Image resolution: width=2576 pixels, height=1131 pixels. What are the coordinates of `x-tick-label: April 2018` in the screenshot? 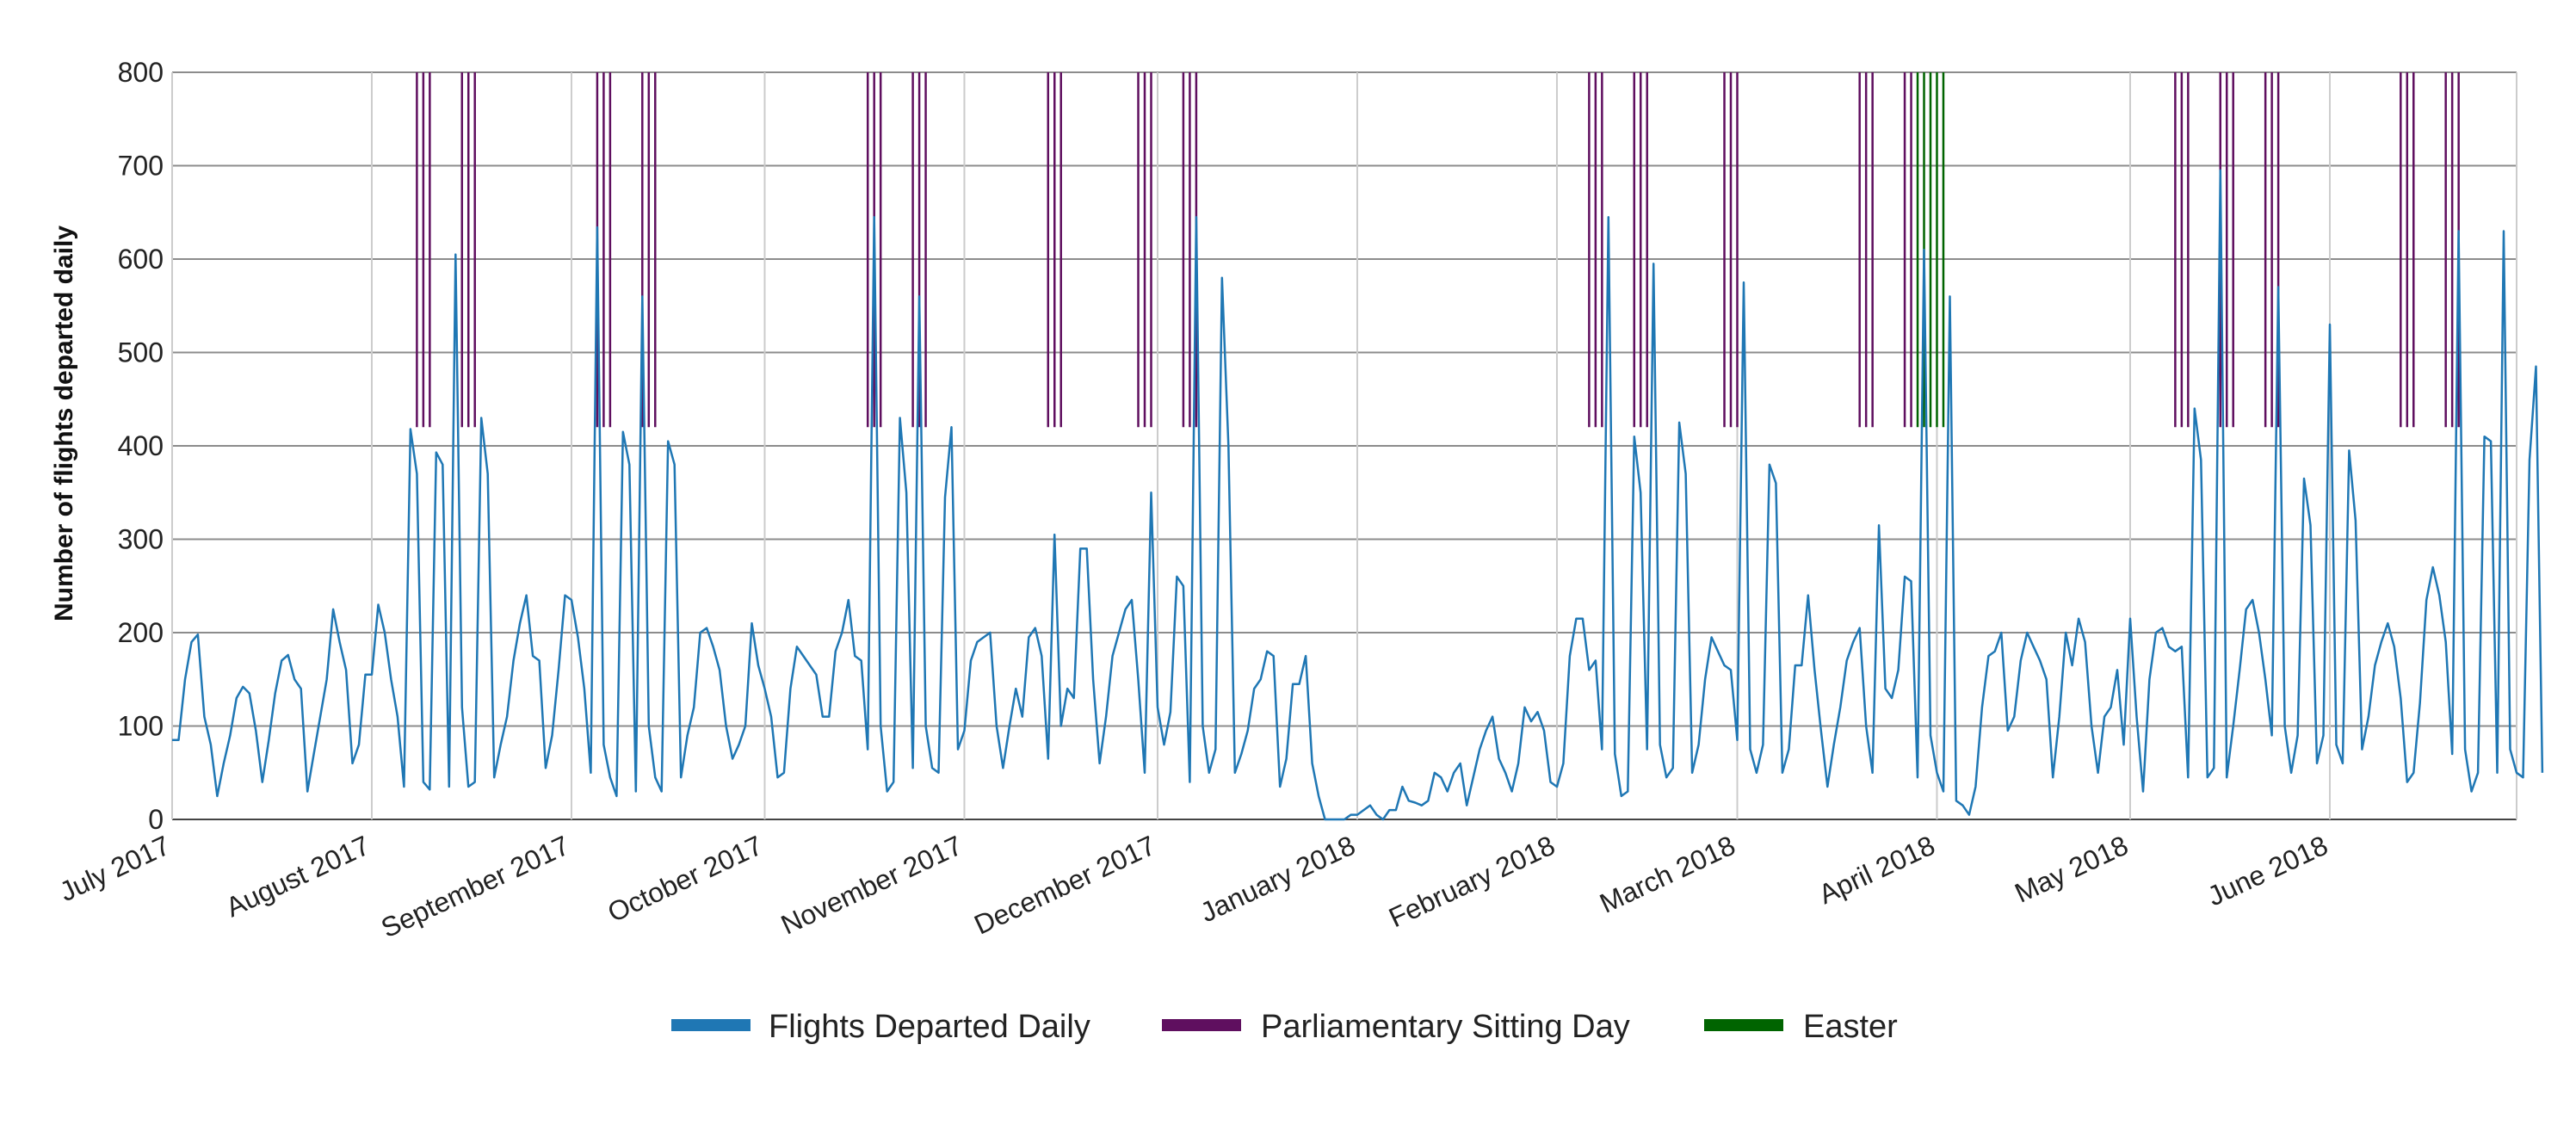 It's located at (1877, 870).